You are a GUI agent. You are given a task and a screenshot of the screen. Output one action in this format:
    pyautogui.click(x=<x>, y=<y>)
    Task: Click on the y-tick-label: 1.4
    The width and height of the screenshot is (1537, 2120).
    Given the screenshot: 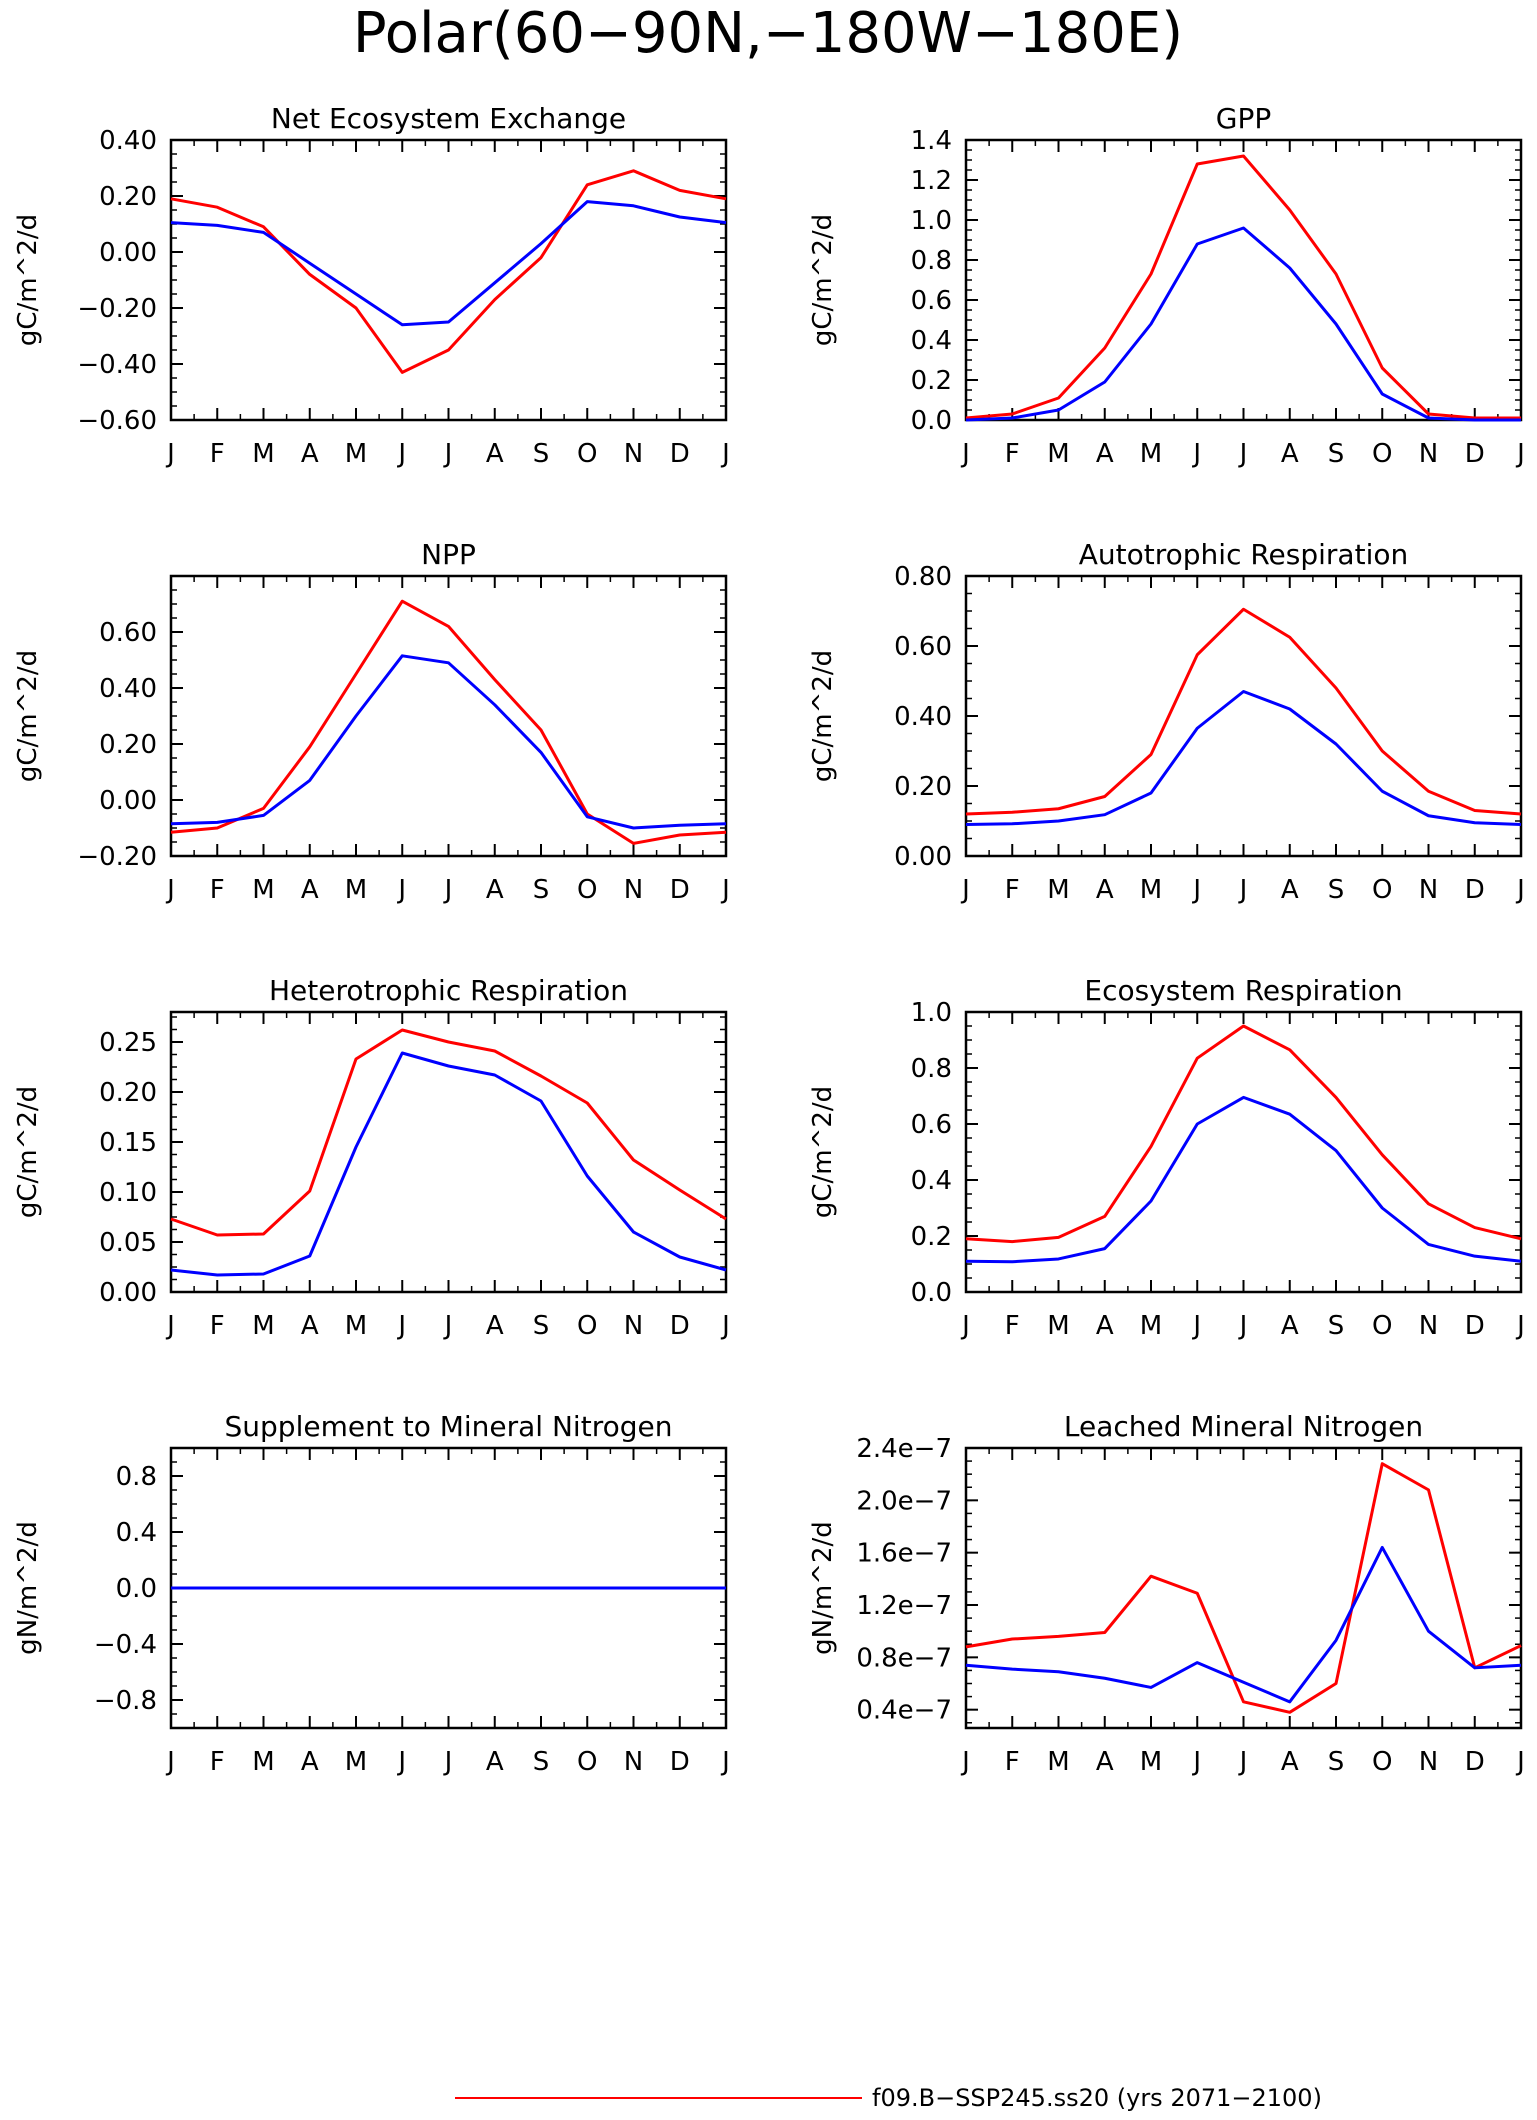 What is the action you would take?
    pyautogui.click(x=931, y=141)
    